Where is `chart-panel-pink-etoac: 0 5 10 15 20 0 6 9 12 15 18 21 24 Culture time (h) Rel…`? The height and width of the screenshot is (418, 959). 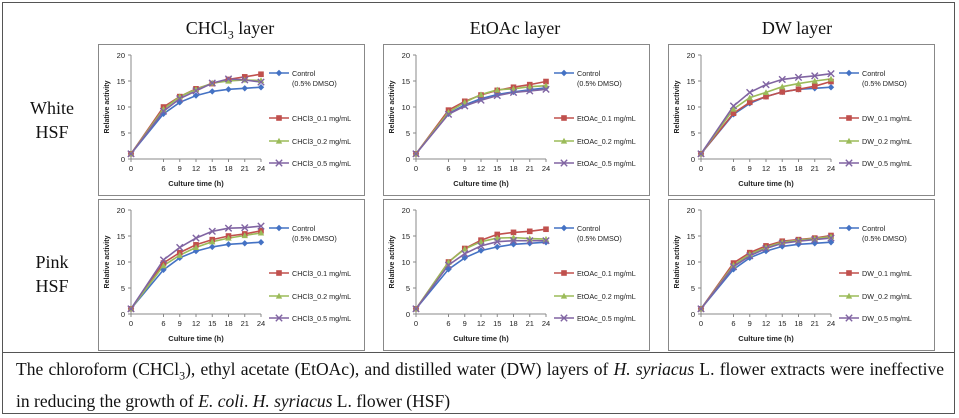
chart-panel-pink-etoac: 0 5 10 15 20 0 6 9 12 15 18 21 24 Culture time (h) Rel… is located at coordinates (516, 275).